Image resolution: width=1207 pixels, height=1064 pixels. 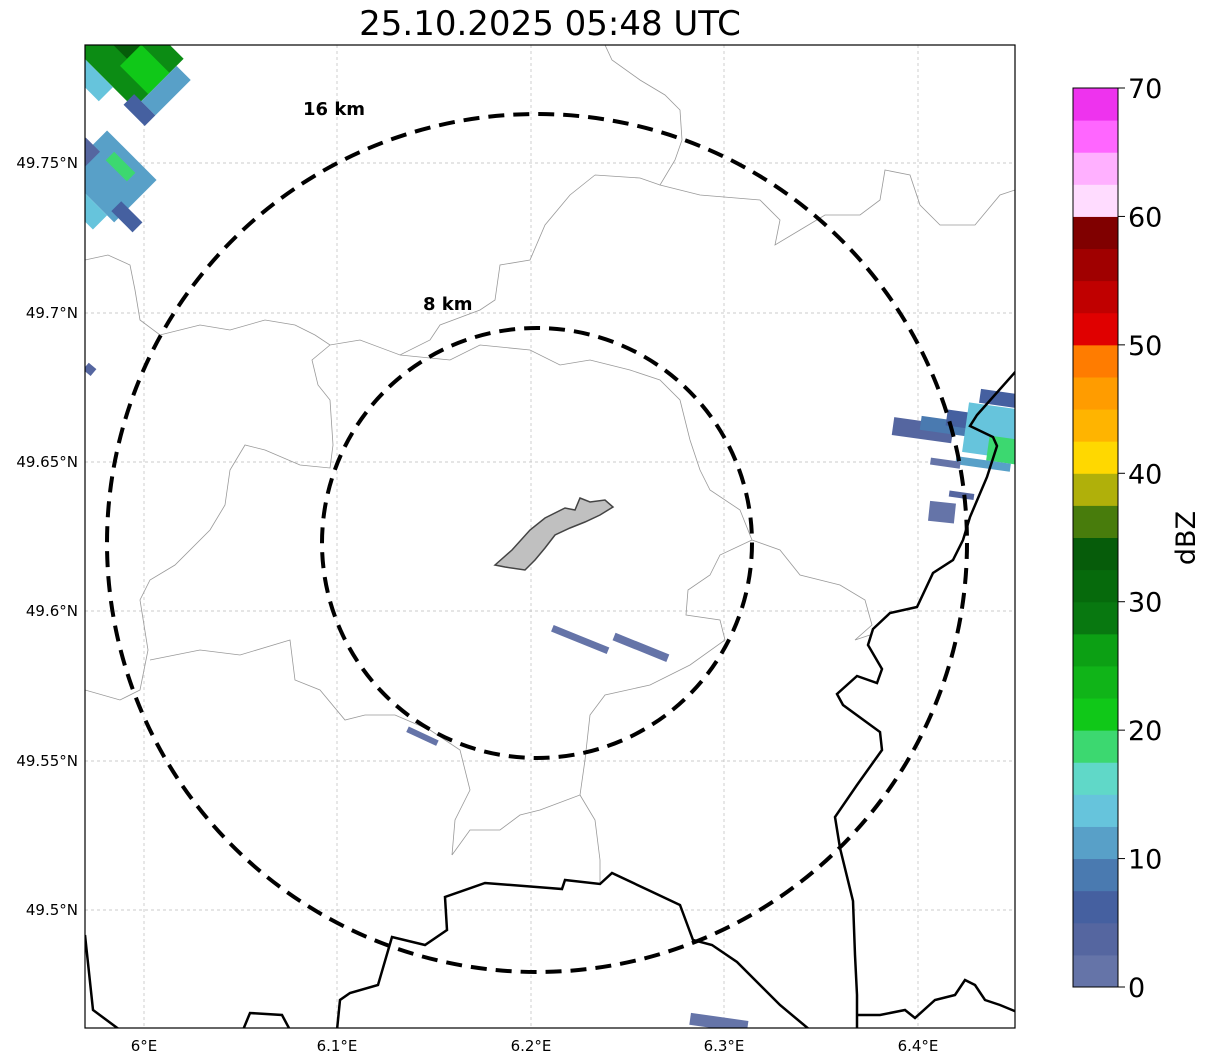 I want to click on lon-tick-label: 6.2°E, so click(x=531, y=1046).